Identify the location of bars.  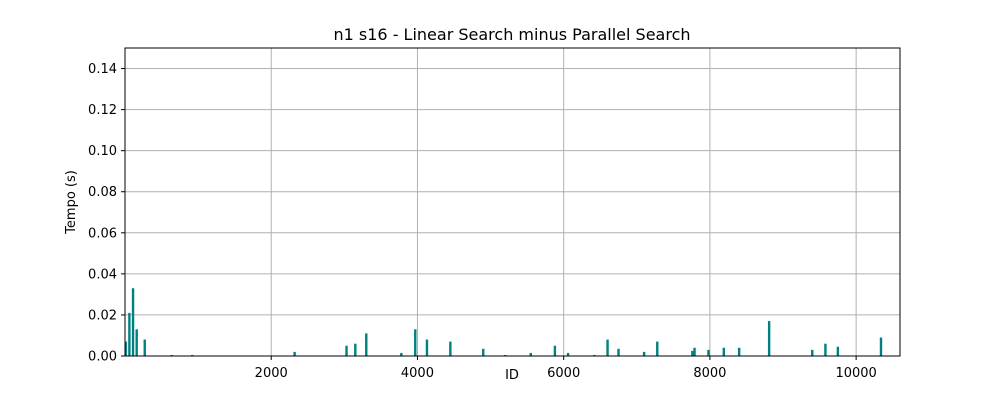
(503, 322).